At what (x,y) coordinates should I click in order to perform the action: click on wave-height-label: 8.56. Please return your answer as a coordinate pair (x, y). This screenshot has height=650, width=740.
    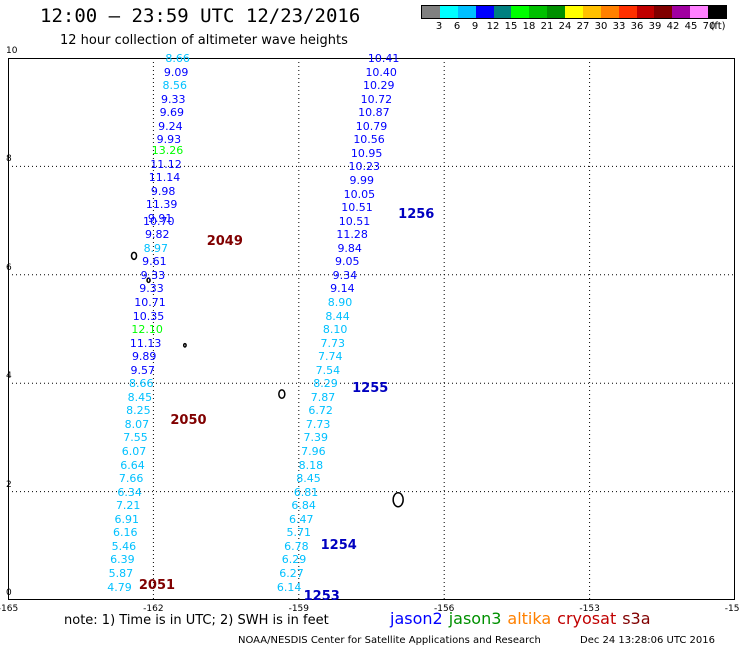
    Looking at the image, I should click on (174, 86).